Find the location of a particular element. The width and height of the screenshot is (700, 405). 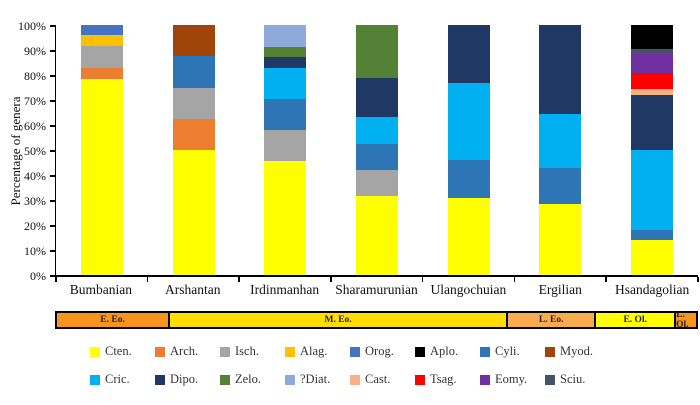

legend-item-alag: Alag. is located at coordinates (317, 351).